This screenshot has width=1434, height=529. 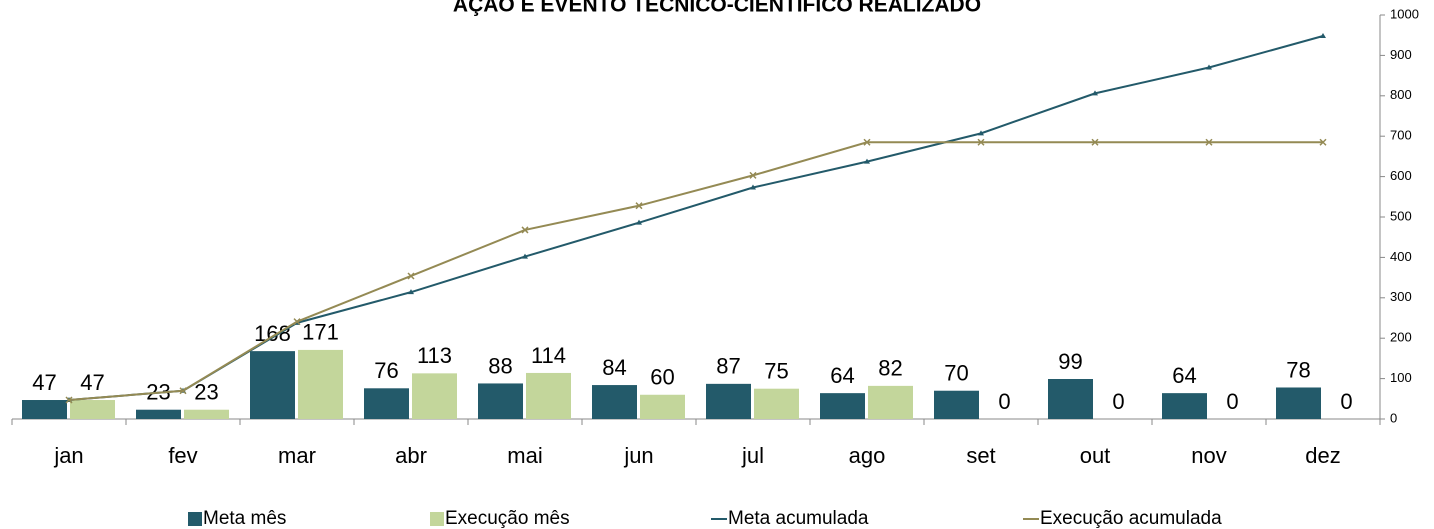 What do you see at coordinates (638, 455) in the screenshot?
I see `x-tick-label: jun` at bounding box center [638, 455].